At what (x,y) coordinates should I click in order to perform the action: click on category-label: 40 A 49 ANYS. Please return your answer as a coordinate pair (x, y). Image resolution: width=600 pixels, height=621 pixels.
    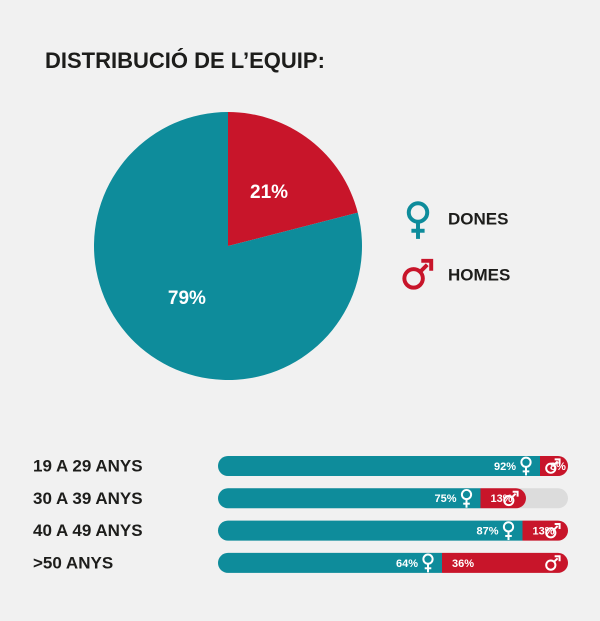
    Looking at the image, I should click on (88, 530).